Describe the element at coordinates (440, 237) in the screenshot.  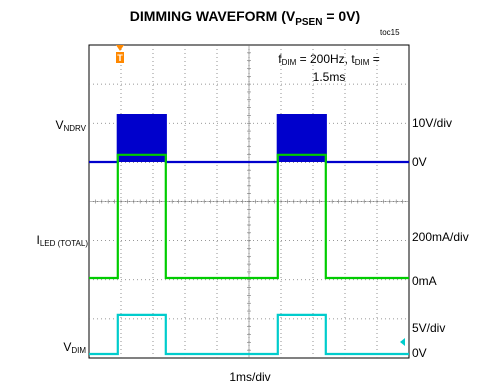
I see `iled-scale: 200mA/div` at that location.